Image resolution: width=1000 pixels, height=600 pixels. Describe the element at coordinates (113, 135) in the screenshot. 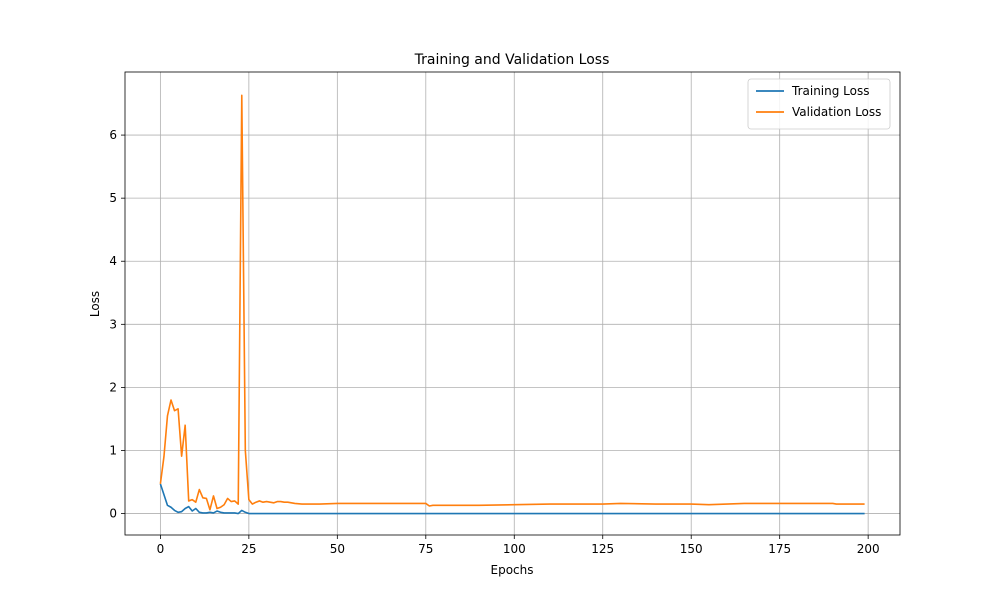

I see `y-tick-label: 6` at that location.